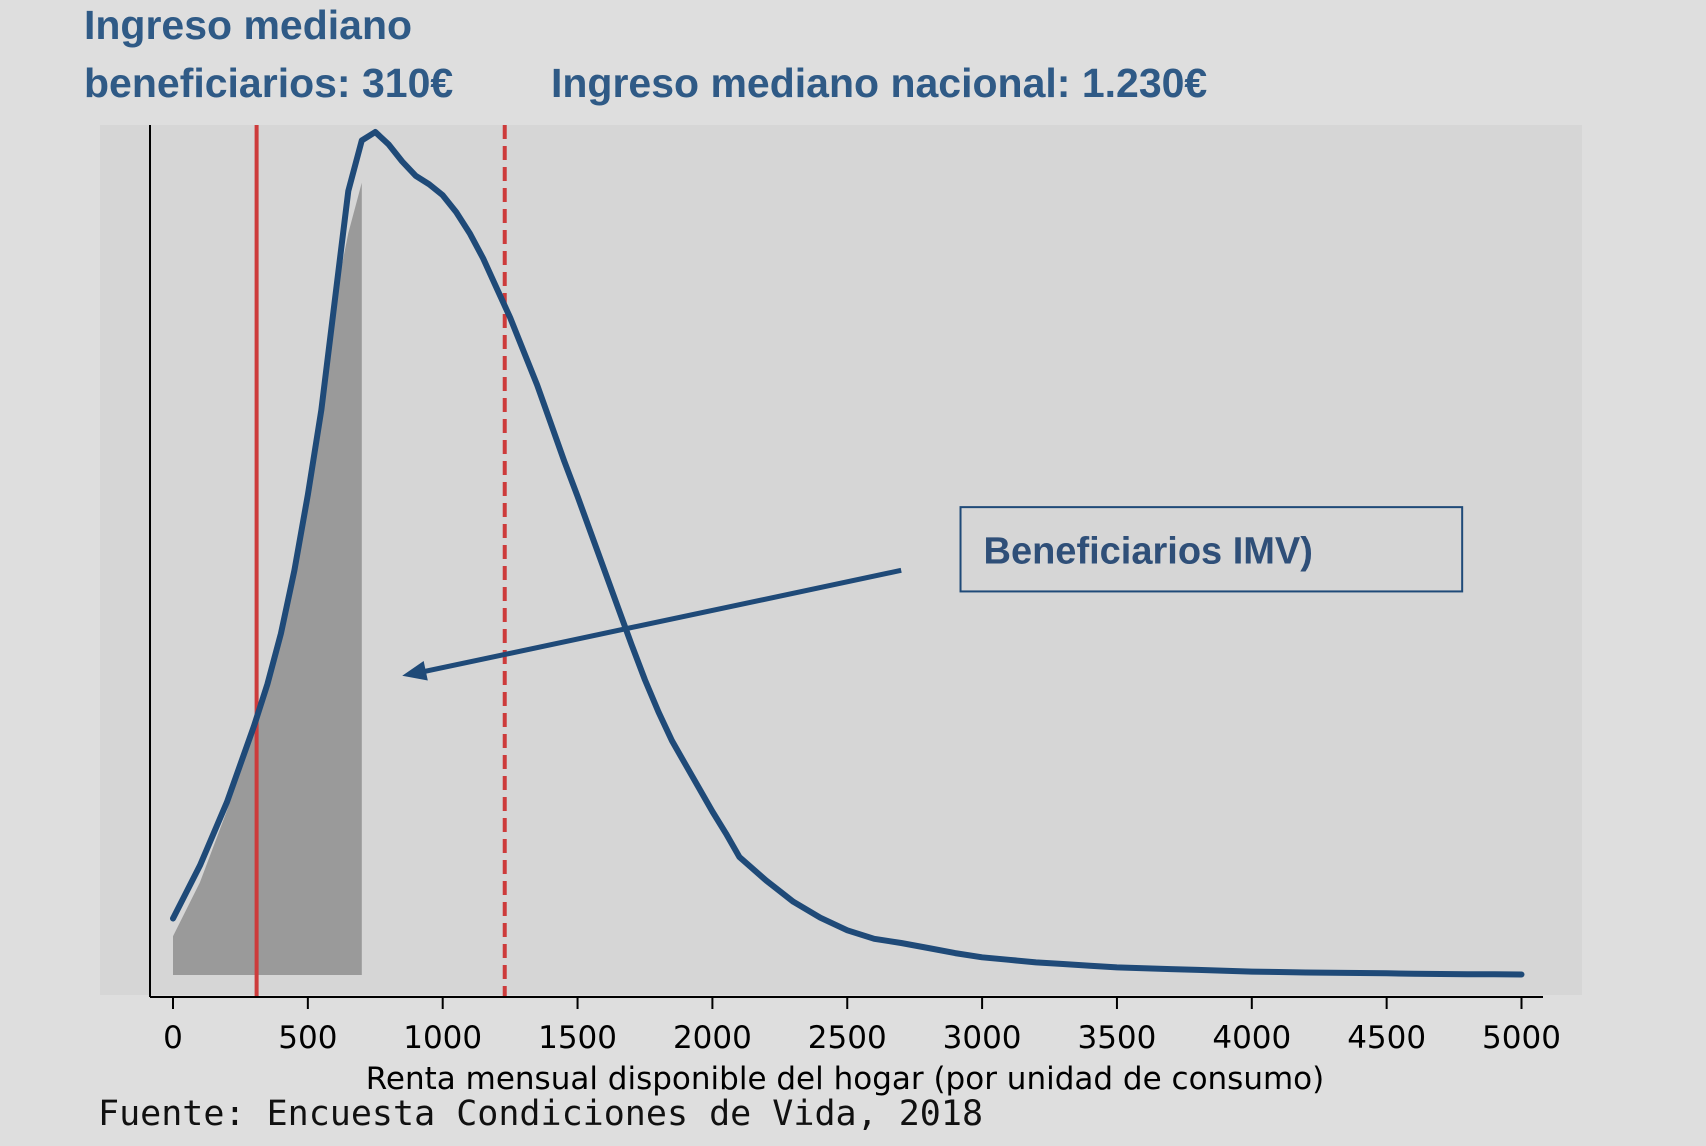 The width and height of the screenshot is (1706, 1146). What do you see at coordinates (307, 1038) in the screenshot?
I see `x-tick-label-500: 500` at bounding box center [307, 1038].